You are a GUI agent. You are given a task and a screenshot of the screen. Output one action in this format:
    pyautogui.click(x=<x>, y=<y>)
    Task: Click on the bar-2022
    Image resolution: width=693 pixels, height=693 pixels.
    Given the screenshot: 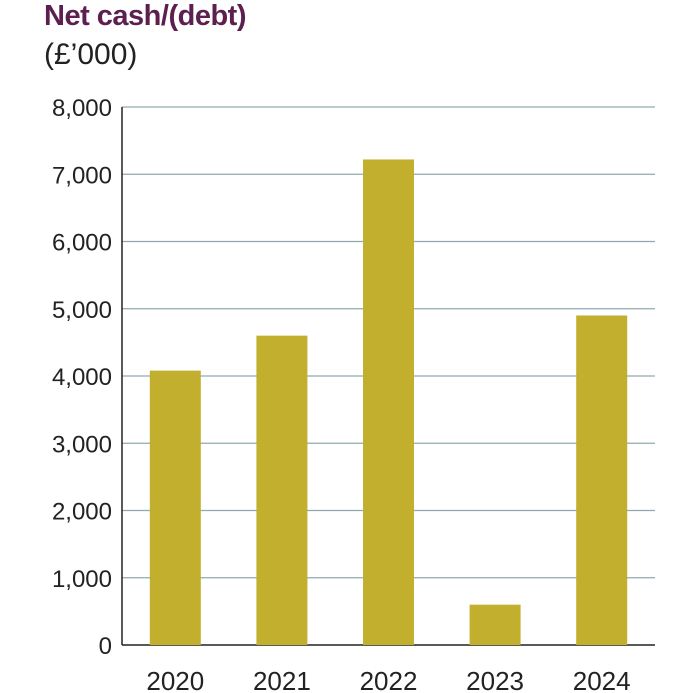 What is the action you would take?
    pyautogui.click(x=388, y=402)
    